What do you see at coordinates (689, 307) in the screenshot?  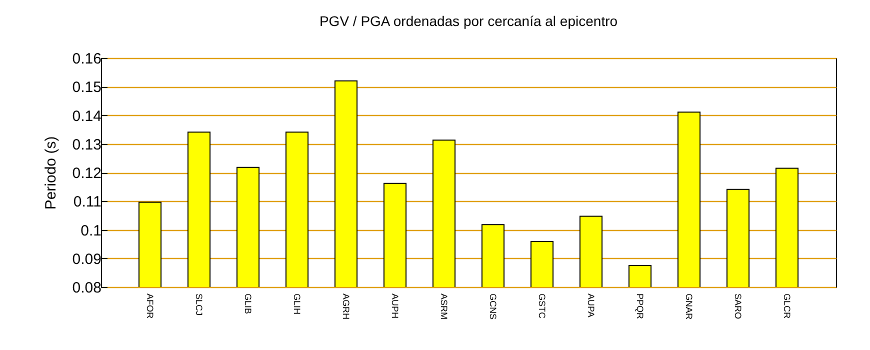 I see `x-tick-label: GNAR` at bounding box center [689, 307].